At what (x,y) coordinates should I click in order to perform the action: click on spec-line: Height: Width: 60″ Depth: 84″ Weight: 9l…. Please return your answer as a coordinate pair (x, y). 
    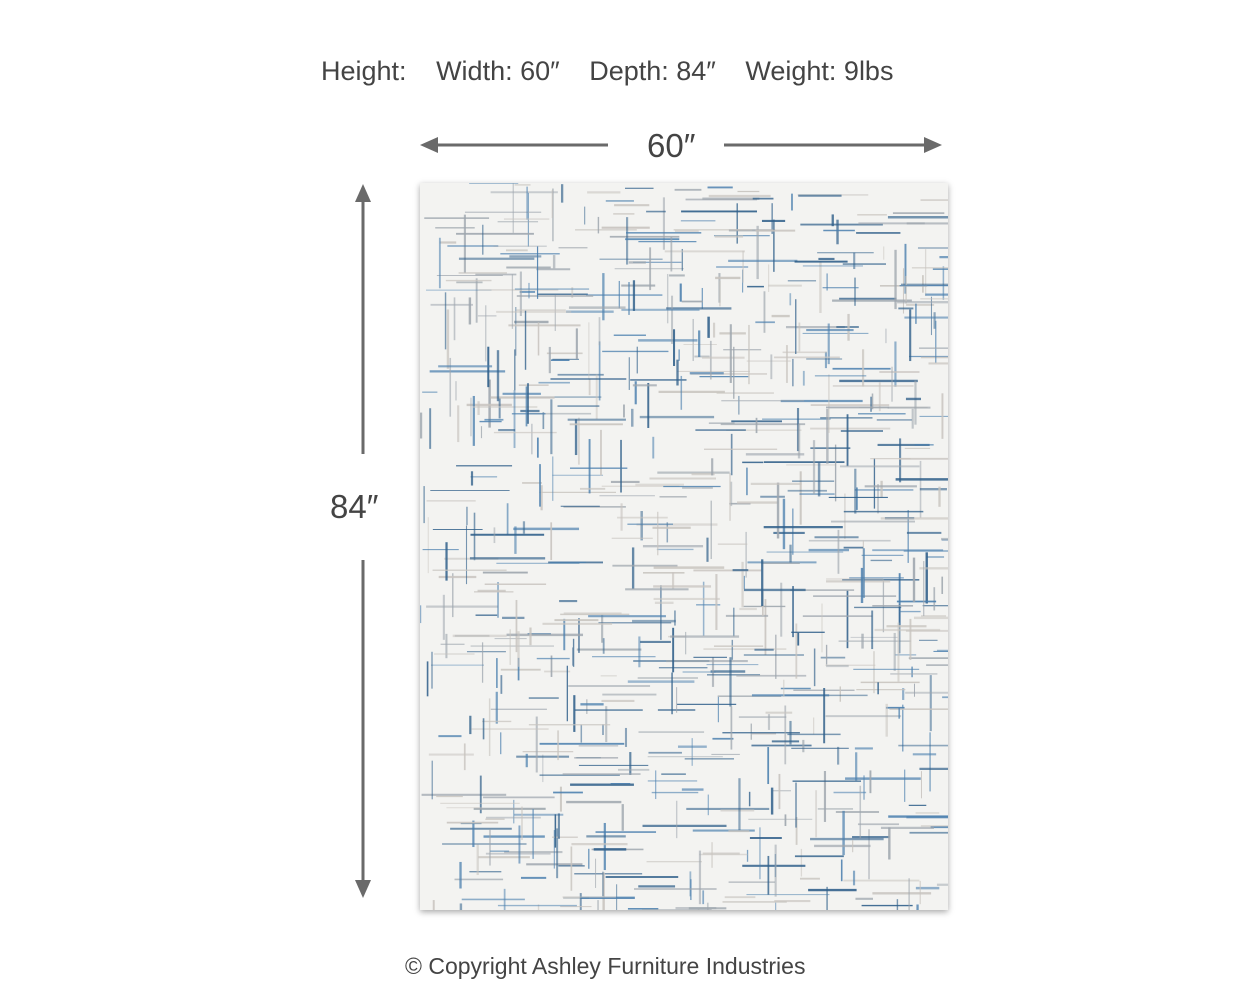
    Looking at the image, I should click on (618, 71).